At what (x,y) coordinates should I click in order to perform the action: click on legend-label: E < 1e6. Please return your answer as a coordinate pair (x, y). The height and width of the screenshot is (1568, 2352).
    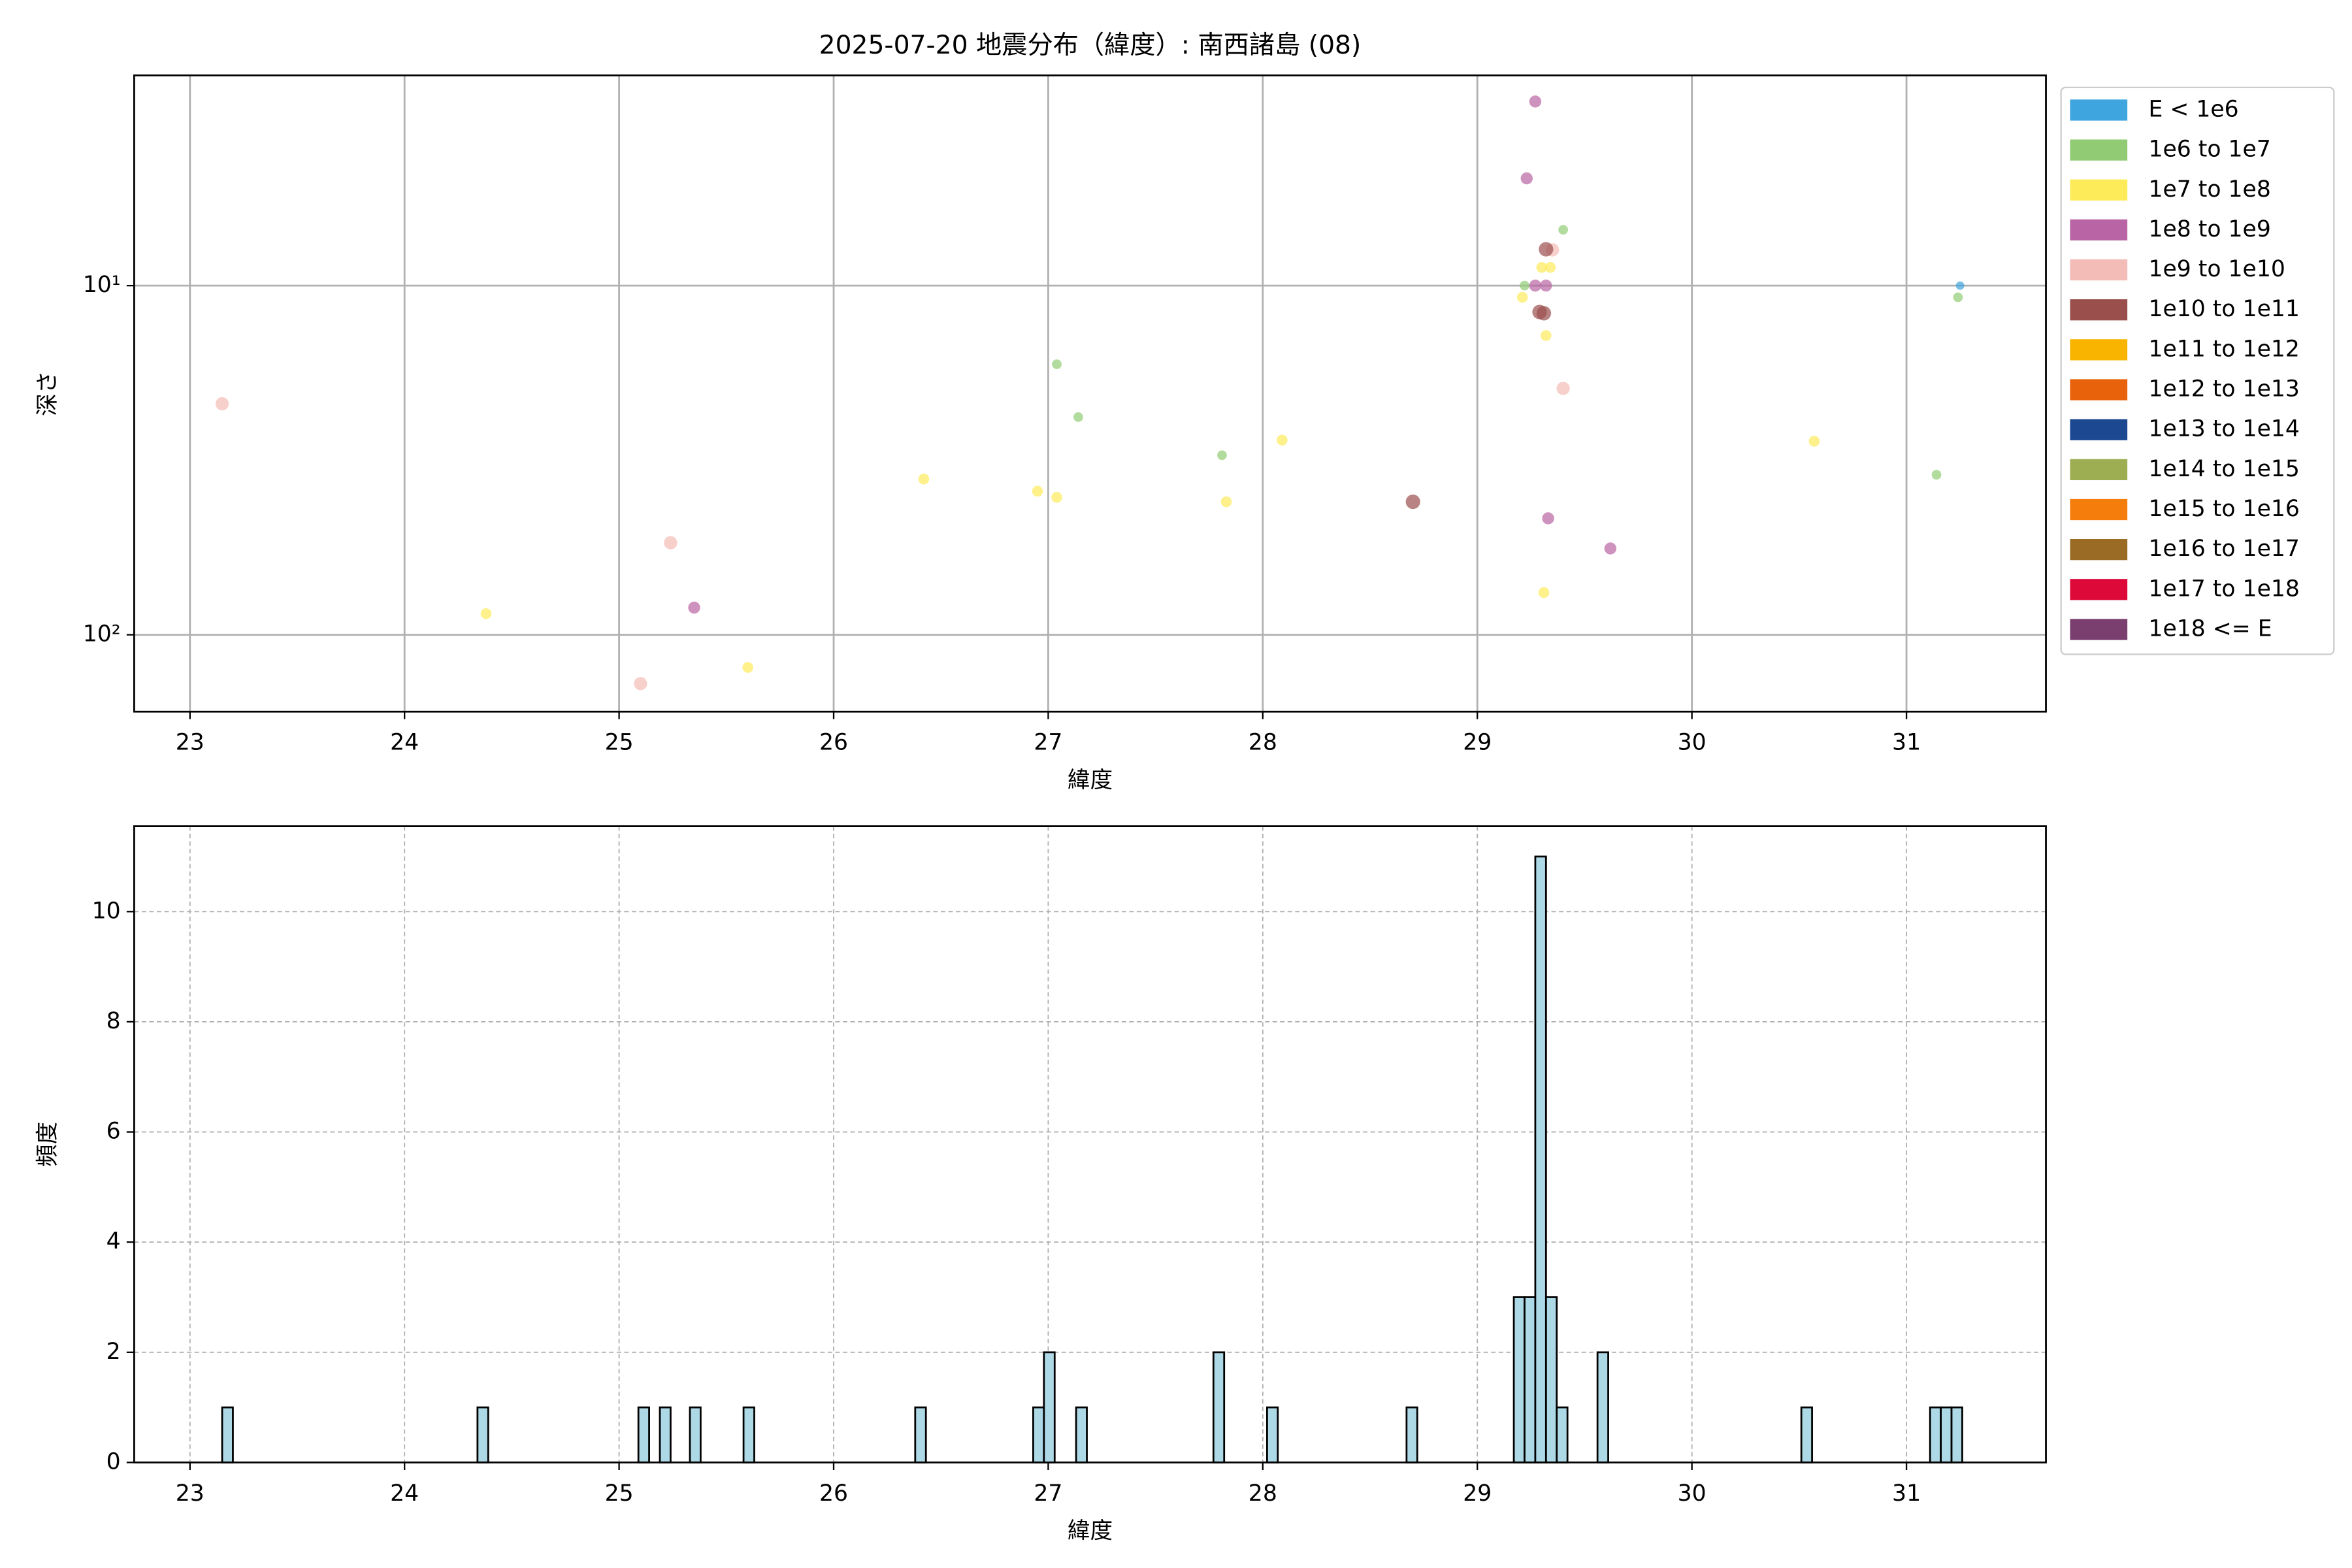
    Looking at the image, I should click on (2193, 109).